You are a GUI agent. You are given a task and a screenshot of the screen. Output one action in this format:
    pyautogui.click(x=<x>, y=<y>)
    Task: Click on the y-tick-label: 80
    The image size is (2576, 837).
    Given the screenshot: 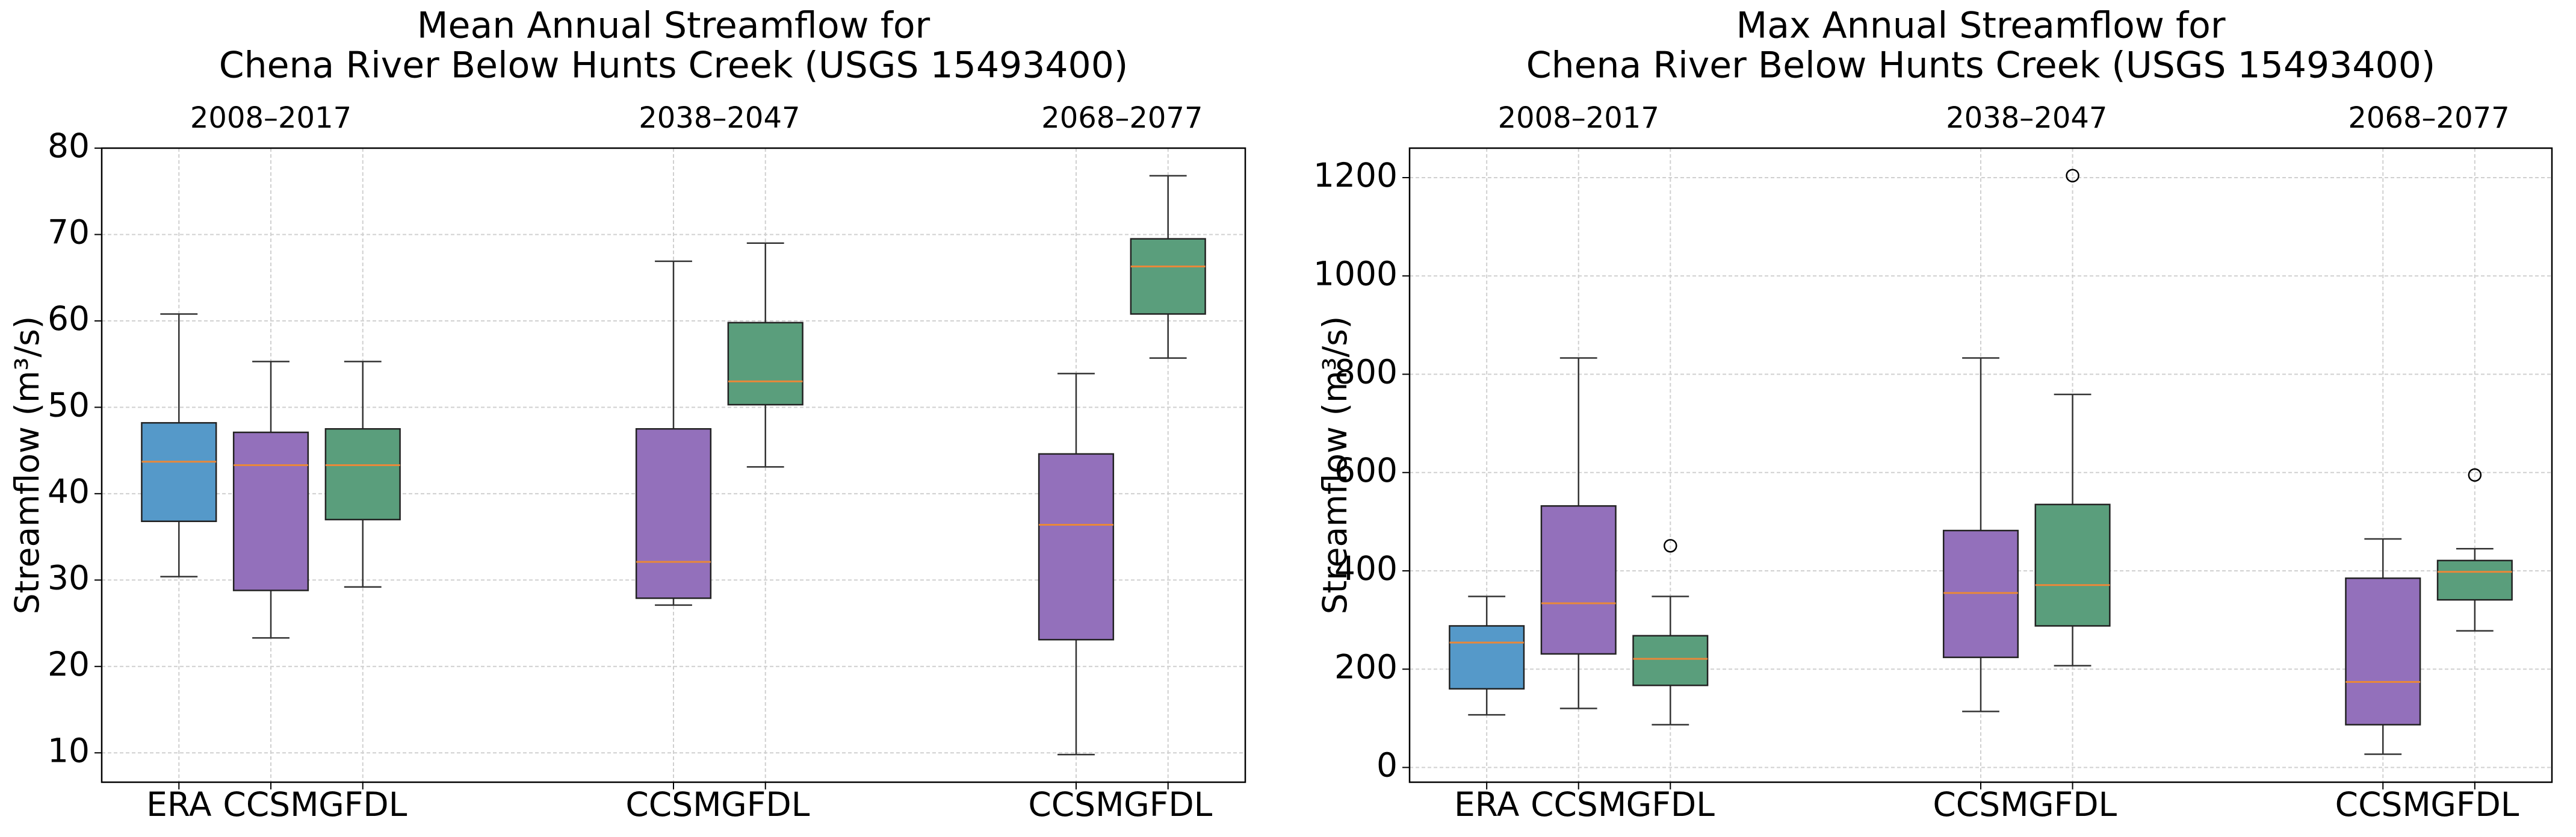 What is the action you would take?
    pyautogui.click(x=69, y=146)
    